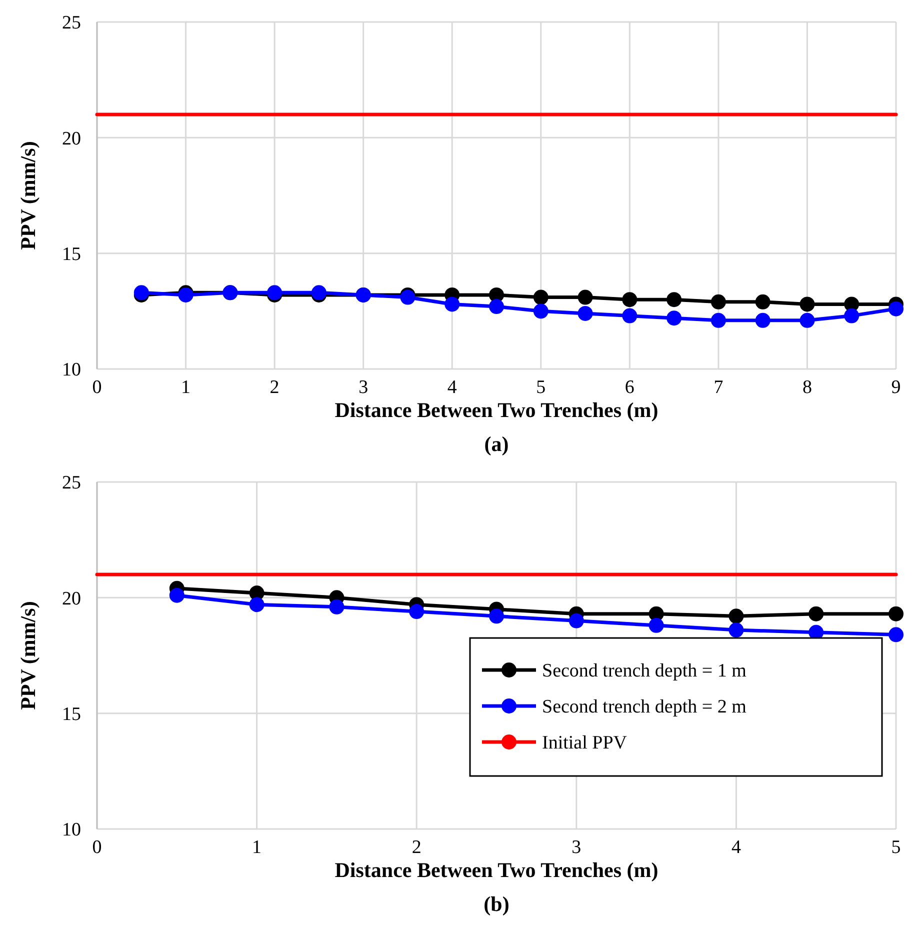  What do you see at coordinates (644, 671) in the screenshot?
I see `legend-label: Second trench depth = 1 m` at bounding box center [644, 671].